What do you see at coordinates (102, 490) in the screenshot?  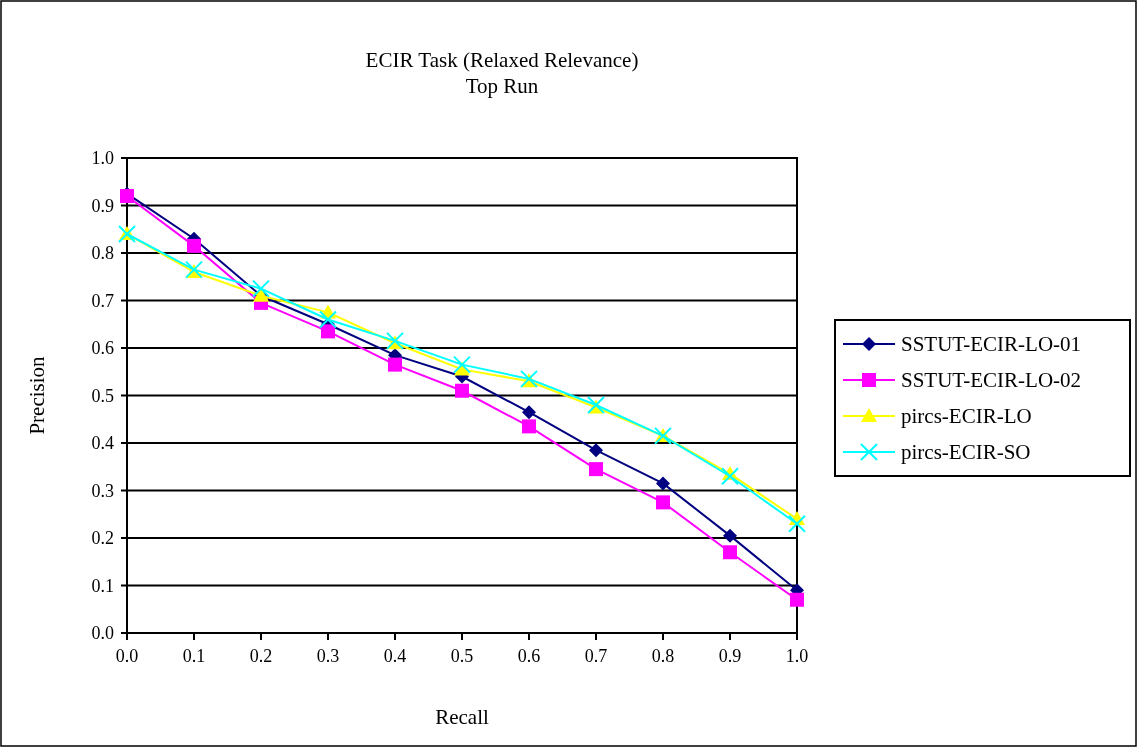 I see `y-tick-label: 0.3` at bounding box center [102, 490].